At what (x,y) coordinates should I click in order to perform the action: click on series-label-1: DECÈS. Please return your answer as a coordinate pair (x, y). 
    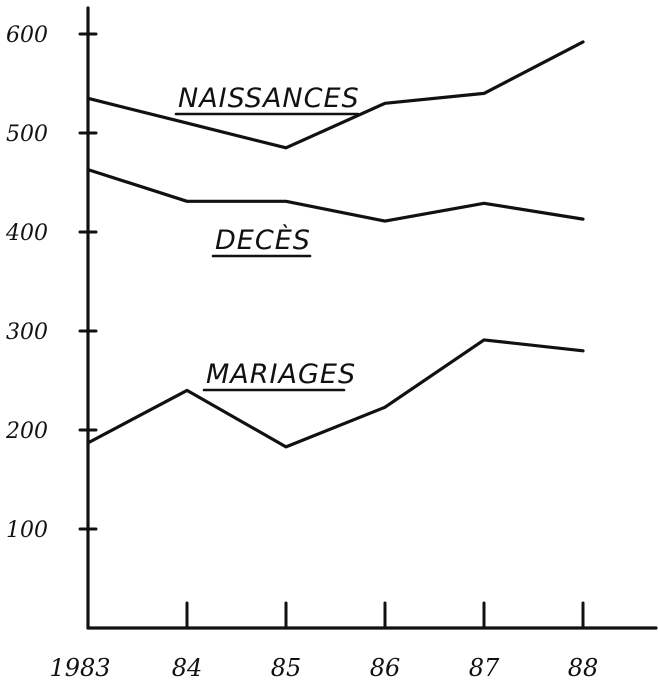
    Looking at the image, I should click on (263, 240).